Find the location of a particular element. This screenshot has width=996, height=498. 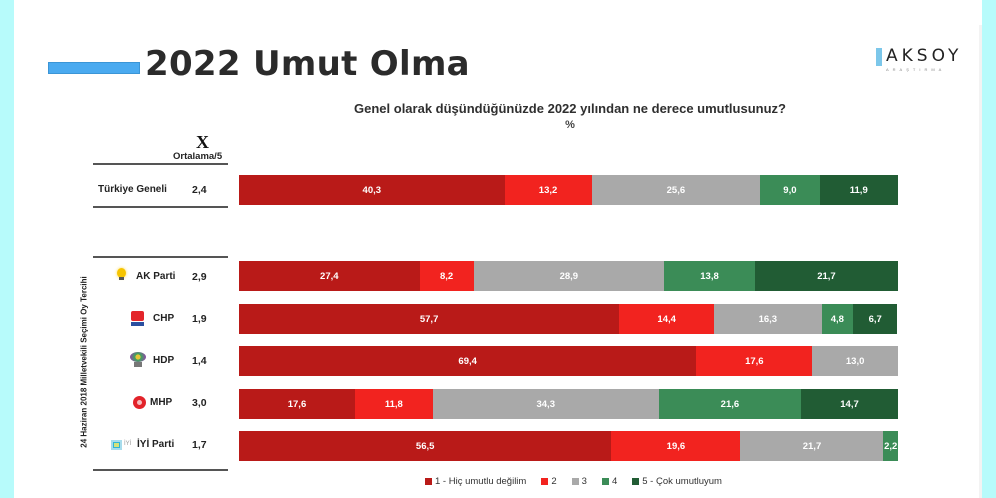

bar-segment: 9,0 is located at coordinates (790, 190).